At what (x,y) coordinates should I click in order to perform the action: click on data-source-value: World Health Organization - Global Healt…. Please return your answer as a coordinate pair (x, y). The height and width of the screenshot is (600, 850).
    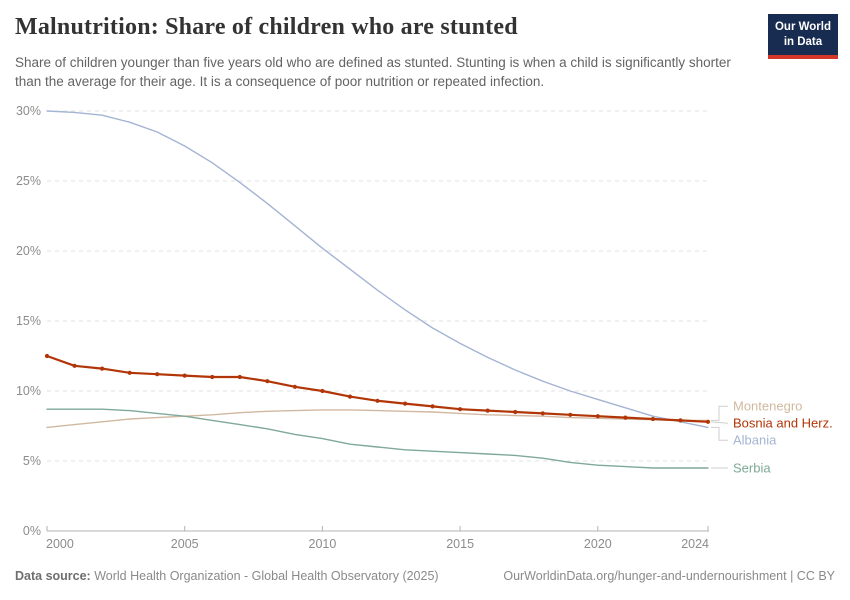
    Looking at the image, I should click on (264, 576).